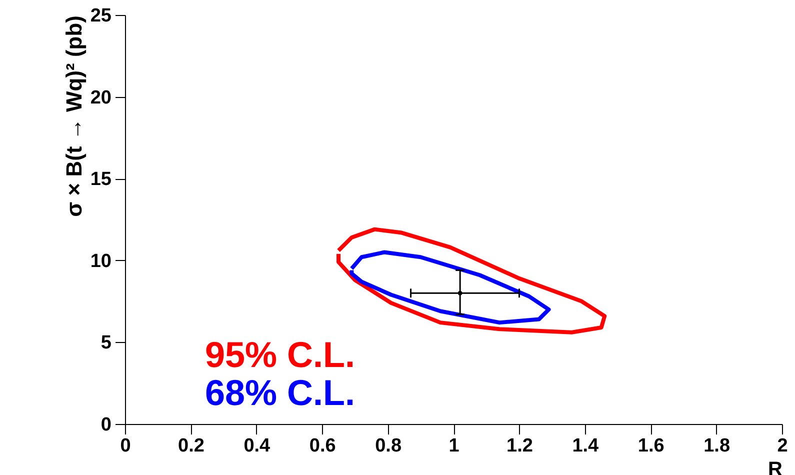 This screenshot has width=795, height=475. What do you see at coordinates (106, 425) in the screenshot?
I see `y-tick-label: 0` at bounding box center [106, 425].